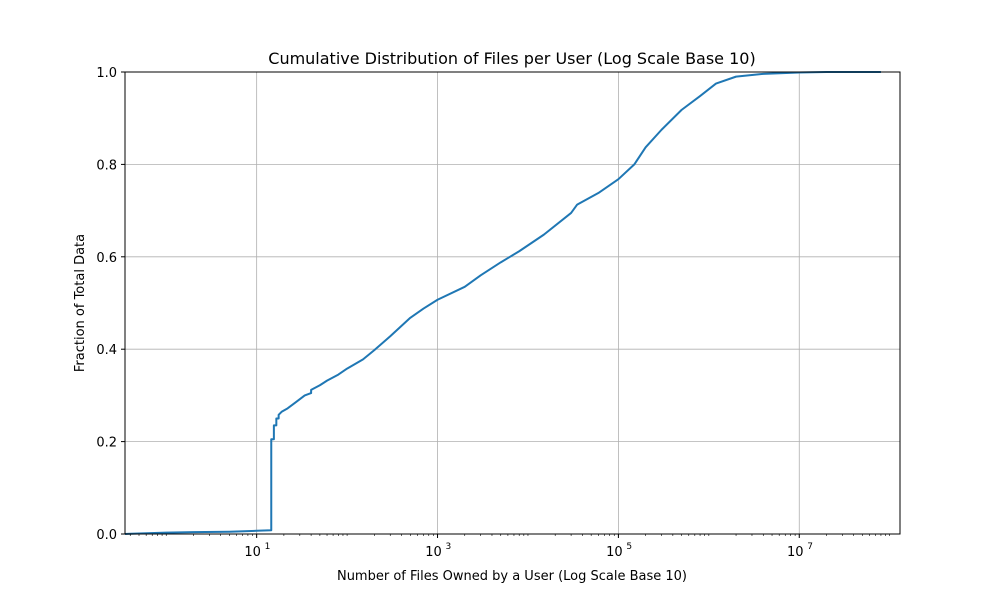 The height and width of the screenshot is (600, 1000). Describe the element at coordinates (106, 165) in the screenshot. I see `y-tick-label-4: 0.8` at that location.